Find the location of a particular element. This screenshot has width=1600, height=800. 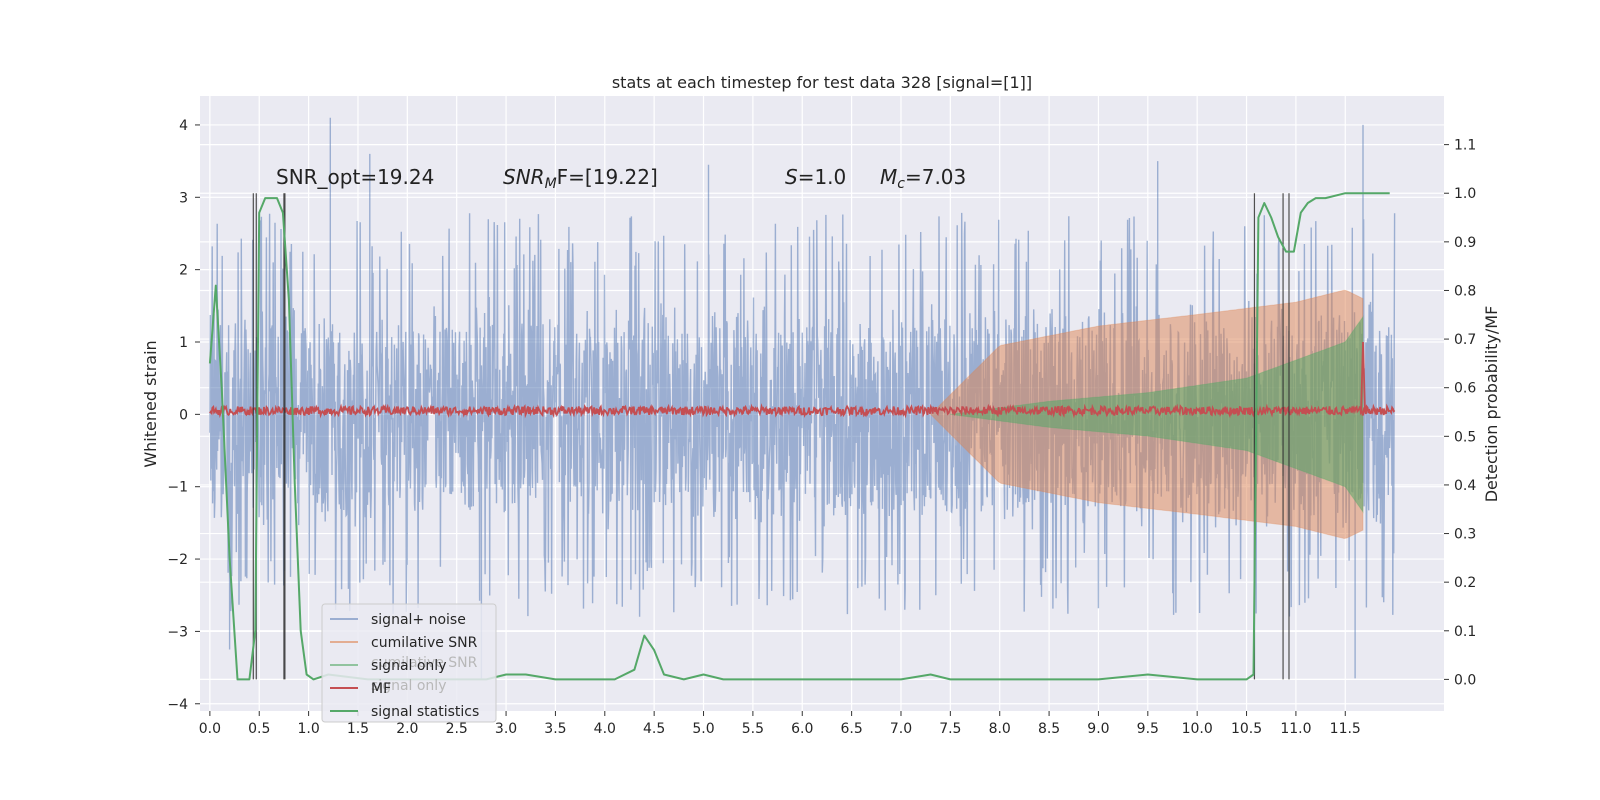

annotation-mc: Mc=7.03 is located at coordinates (923, 178).